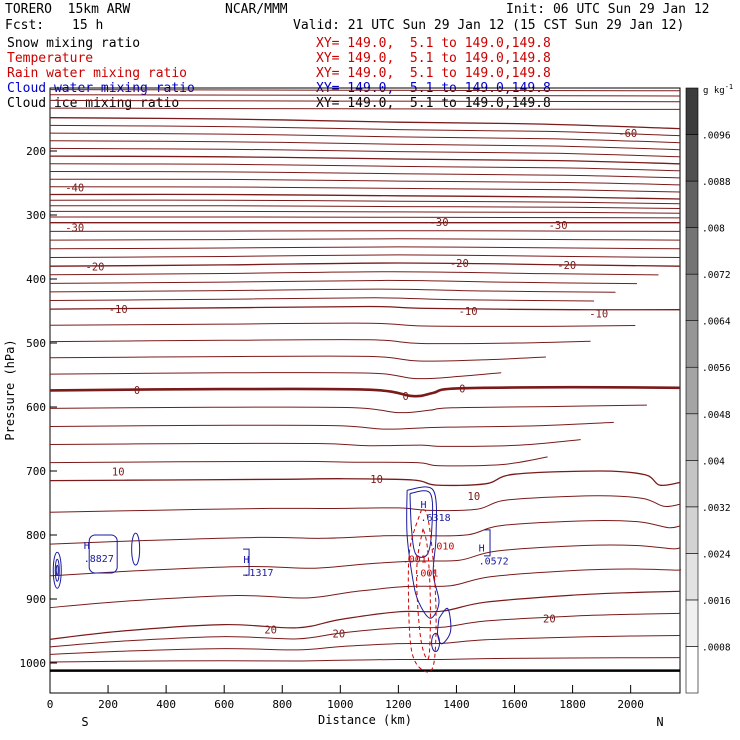 The image size is (740, 740). Describe the element at coordinates (608, 9) in the screenshot. I see `init-time: Init: 06 UTC Sun 29 Jan 12` at that location.